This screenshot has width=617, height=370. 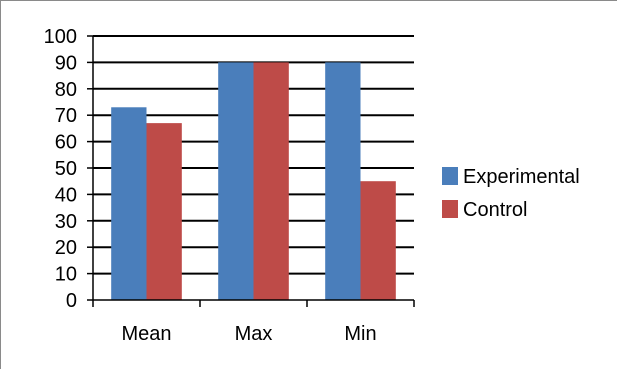 I want to click on y-tick-label: 70, so click(x=66, y=116).